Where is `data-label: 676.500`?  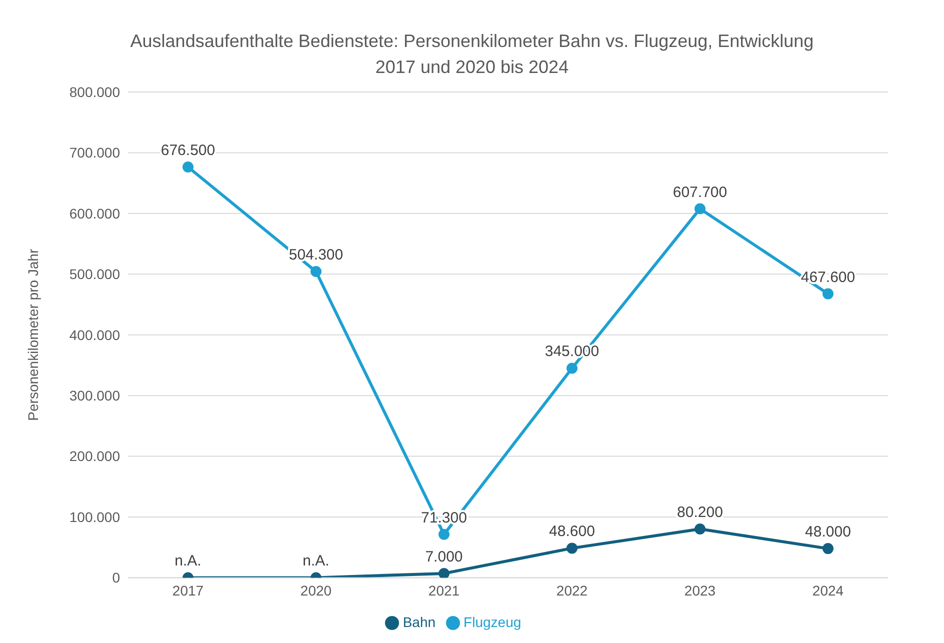 data-label: 676.500 is located at coordinates (188, 150).